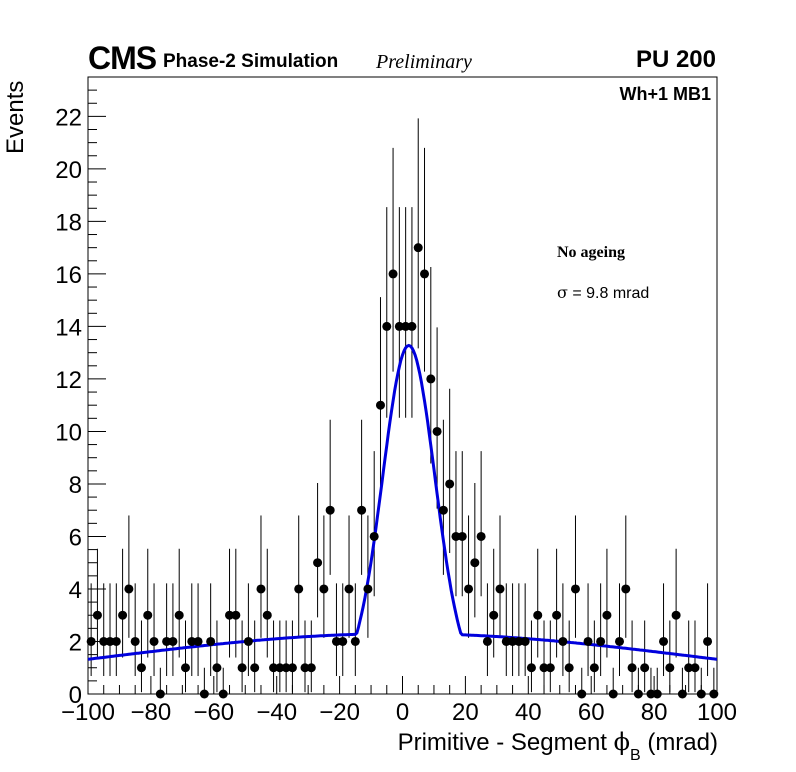  What do you see at coordinates (505, 742) in the screenshot?
I see `x-axis-title-prefix: Primitive - Segment` at bounding box center [505, 742].